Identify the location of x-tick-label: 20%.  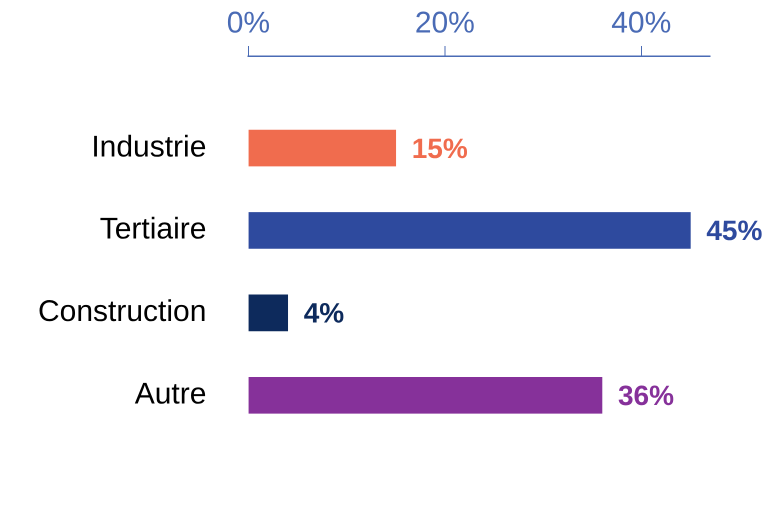
(444, 23).